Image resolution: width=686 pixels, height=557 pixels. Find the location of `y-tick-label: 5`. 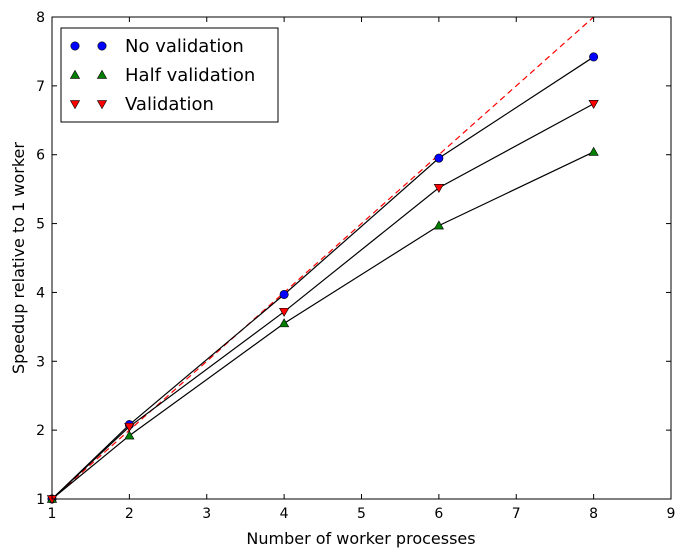

y-tick-label: 5 is located at coordinates (40, 225).